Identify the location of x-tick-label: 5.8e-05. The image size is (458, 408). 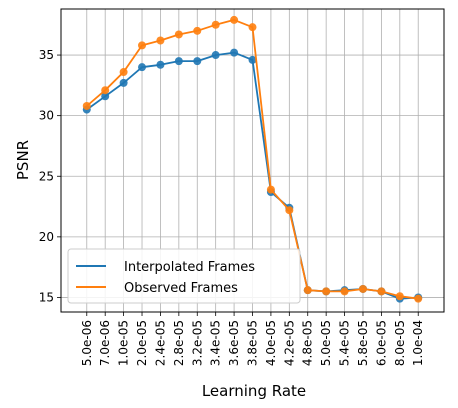
(363, 343).